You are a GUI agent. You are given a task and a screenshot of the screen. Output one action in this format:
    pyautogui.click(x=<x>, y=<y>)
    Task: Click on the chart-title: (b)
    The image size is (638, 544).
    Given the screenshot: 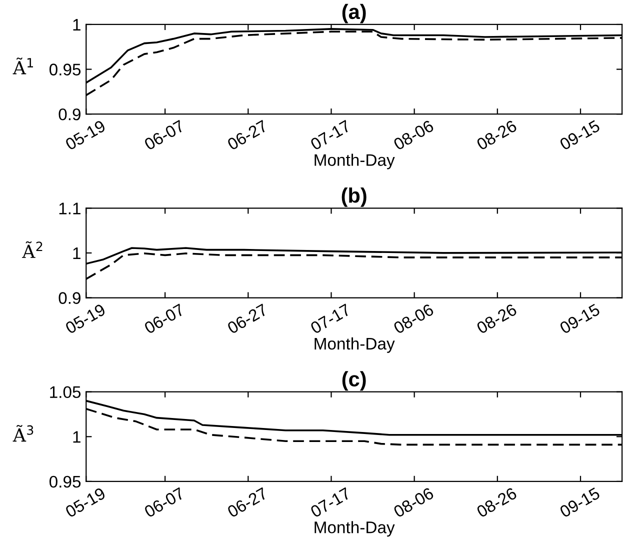 What is the action you would take?
    pyautogui.click(x=354, y=197)
    